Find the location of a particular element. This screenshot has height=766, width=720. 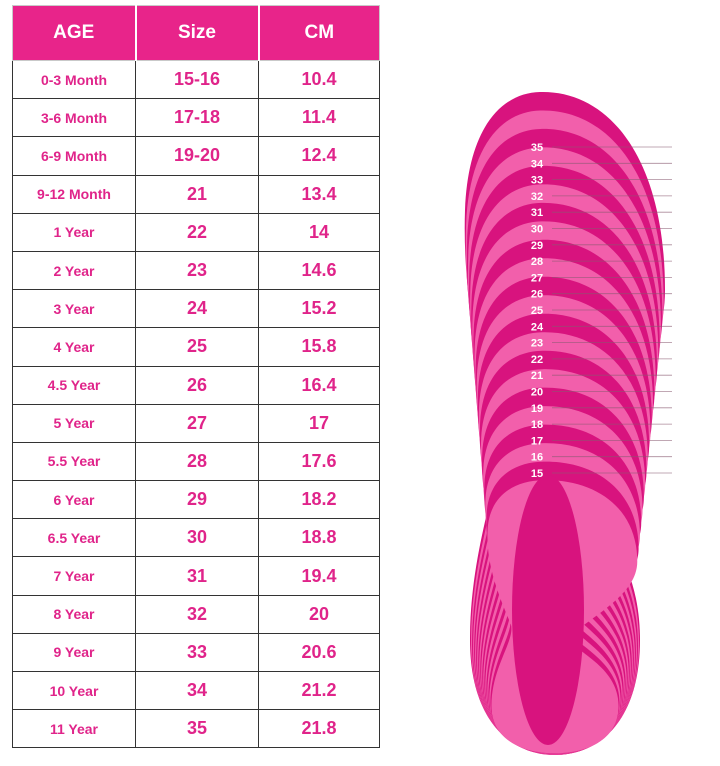

header-size: Size is located at coordinates (197, 33).